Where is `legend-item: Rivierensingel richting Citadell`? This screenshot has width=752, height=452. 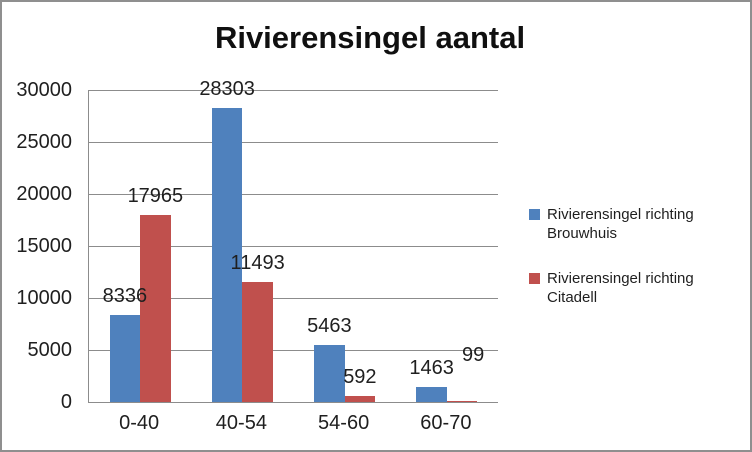
legend-item: Rivierensingel richting Citadell is located at coordinates (629, 288).